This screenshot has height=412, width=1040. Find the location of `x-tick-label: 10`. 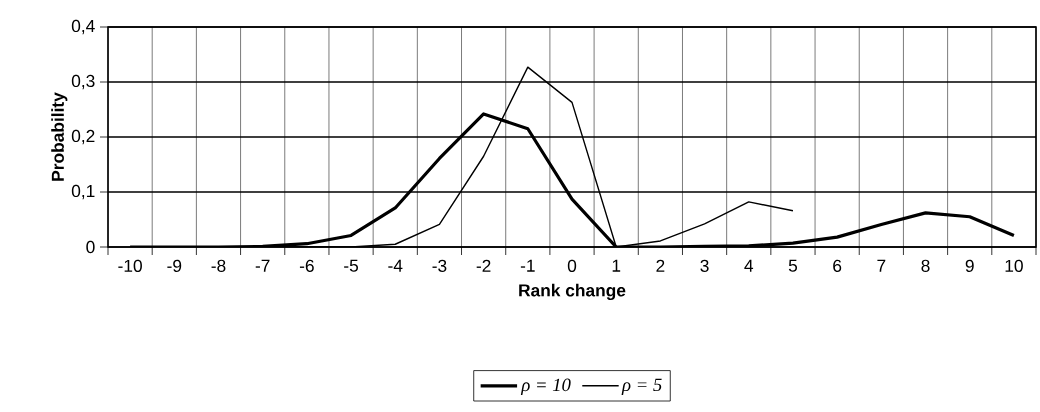

x-tick-label: 10 is located at coordinates (1014, 265).